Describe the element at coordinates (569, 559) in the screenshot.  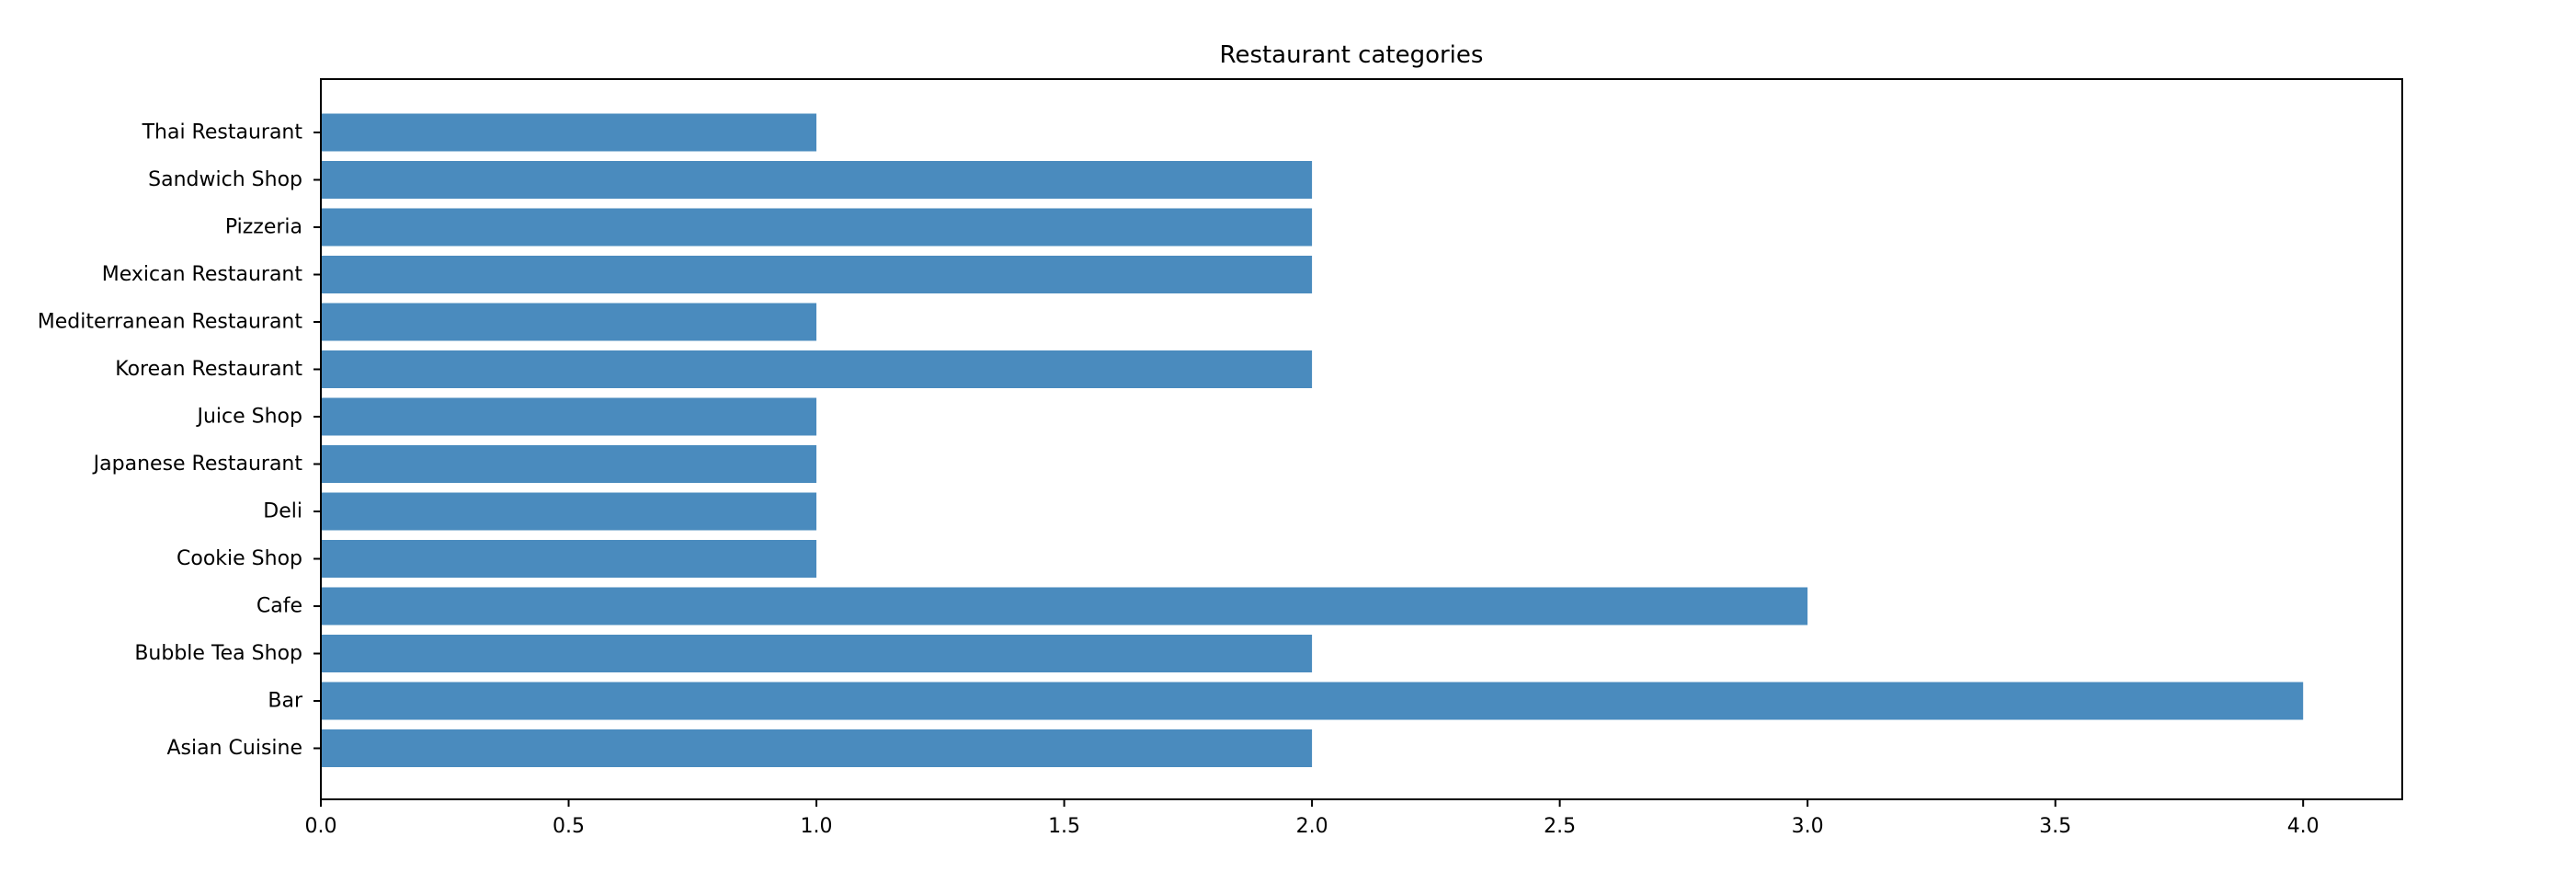
I see `bar-cookie-shop` at that location.